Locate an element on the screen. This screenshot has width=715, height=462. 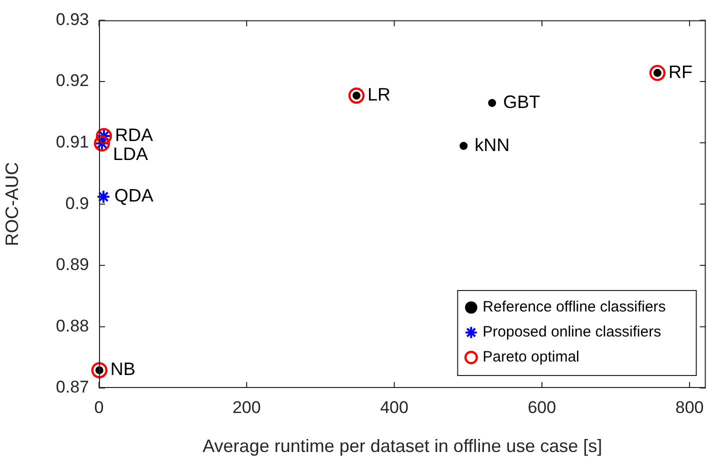
annotation: RDA is located at coordinates (133, 135).